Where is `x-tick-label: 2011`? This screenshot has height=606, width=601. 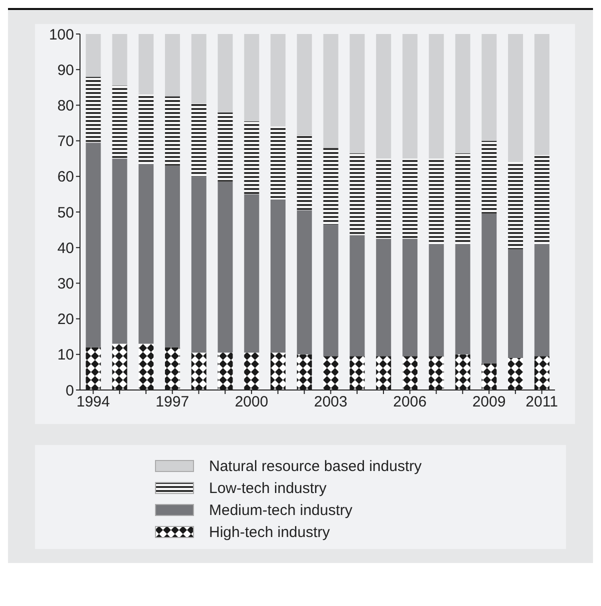
x-tick-label: 2011 is located at coordinates (542, 402).